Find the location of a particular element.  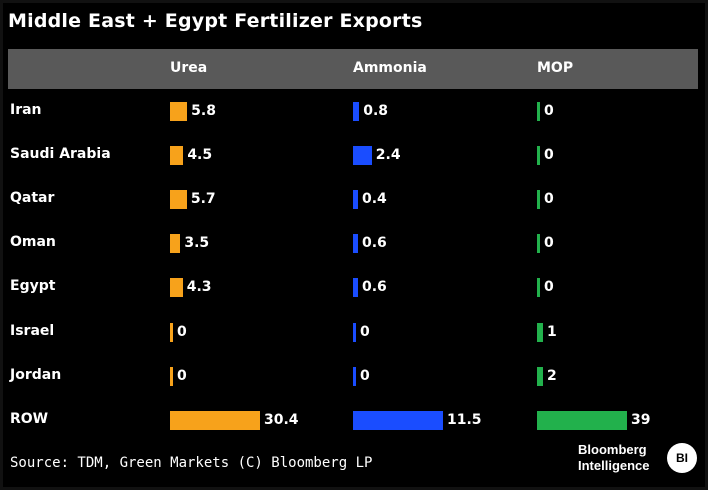

bar-oman-urea is located at coordinates (175, 244).